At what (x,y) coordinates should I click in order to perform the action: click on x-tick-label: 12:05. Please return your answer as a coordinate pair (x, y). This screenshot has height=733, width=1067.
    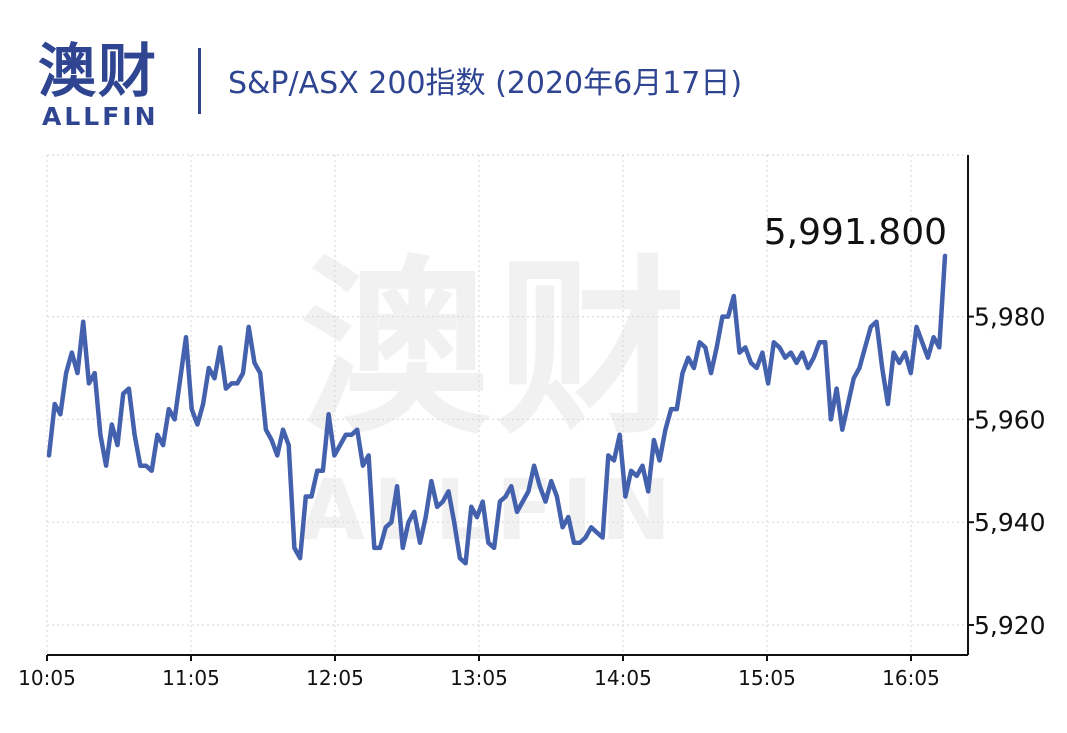
    Looking at the image, I should click on (335, 678).